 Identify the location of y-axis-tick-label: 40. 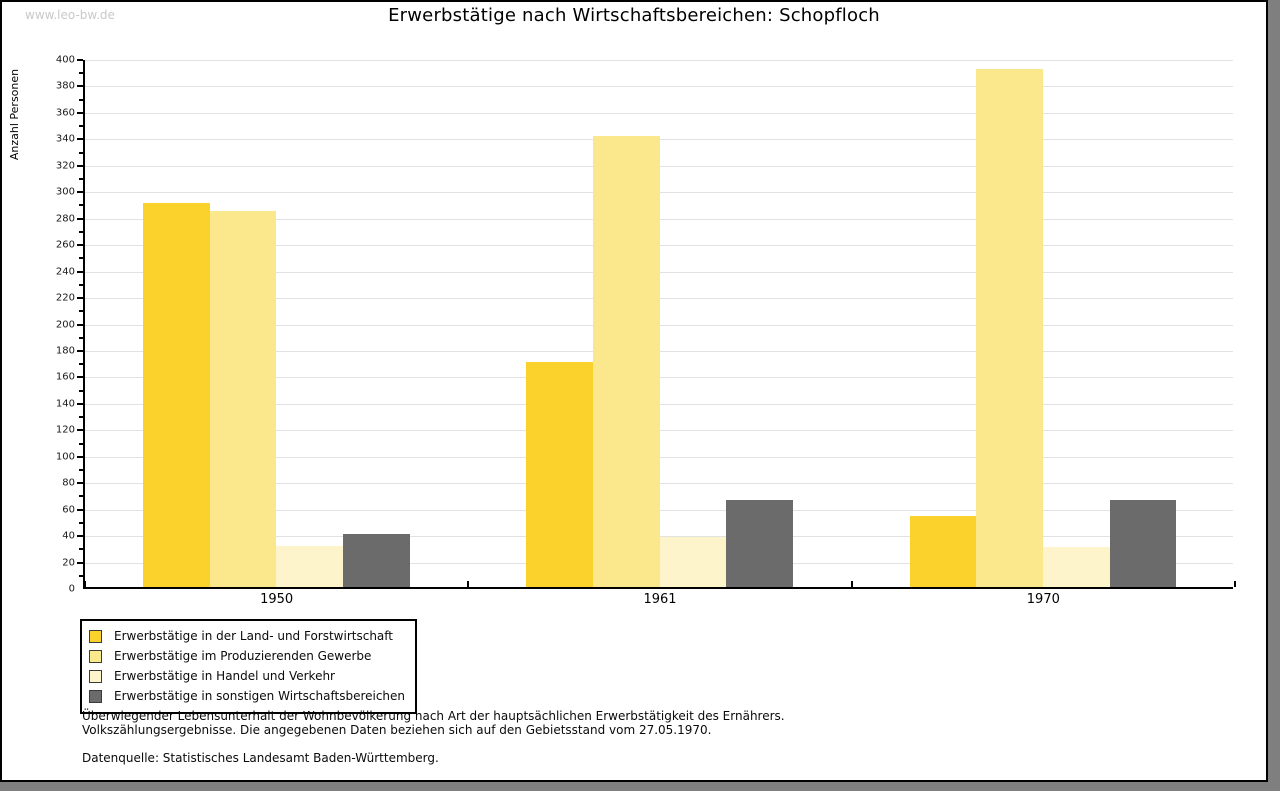
(68, 536).